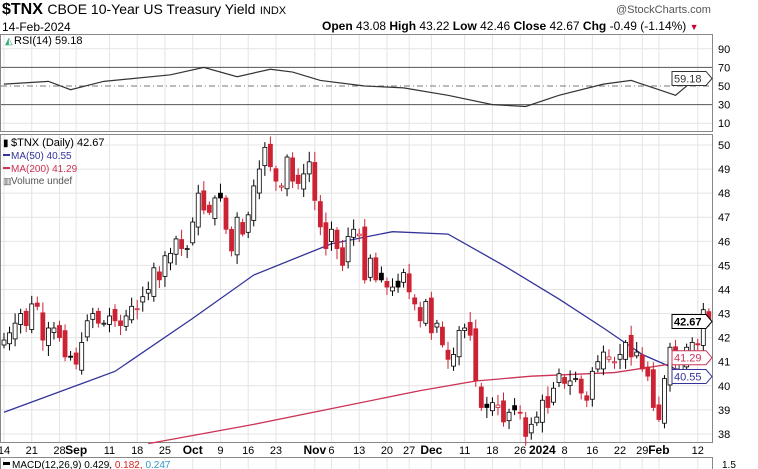 The image size is (758, 469). What do you see at coordinates (157, 464) in the screenshot?
I see `macd-histogram: 0.247` at bounding box center [157, 464].